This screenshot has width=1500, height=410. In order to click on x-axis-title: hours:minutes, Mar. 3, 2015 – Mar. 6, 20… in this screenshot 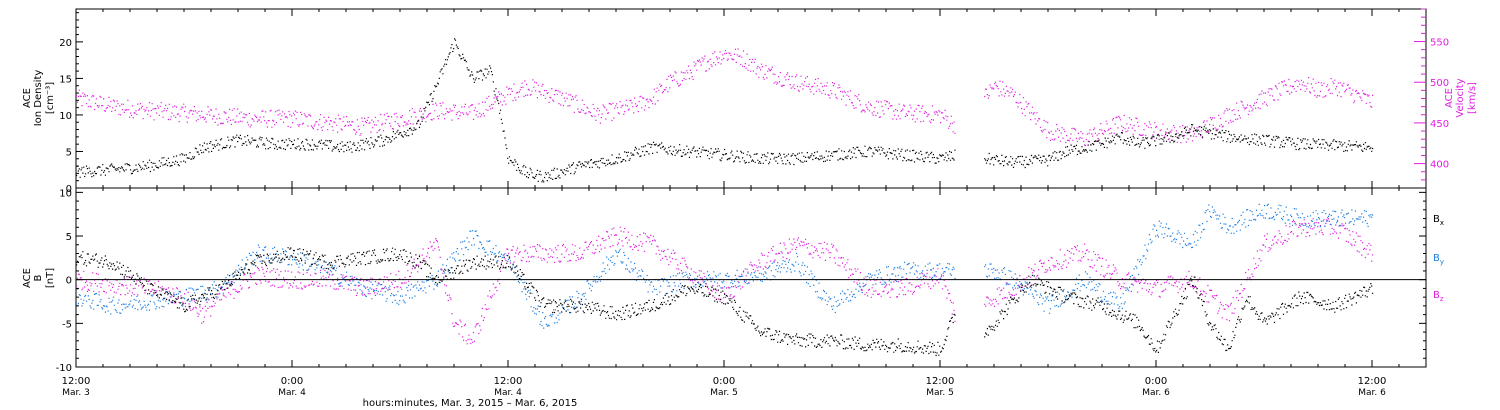, I will do `click(470, 403)`.